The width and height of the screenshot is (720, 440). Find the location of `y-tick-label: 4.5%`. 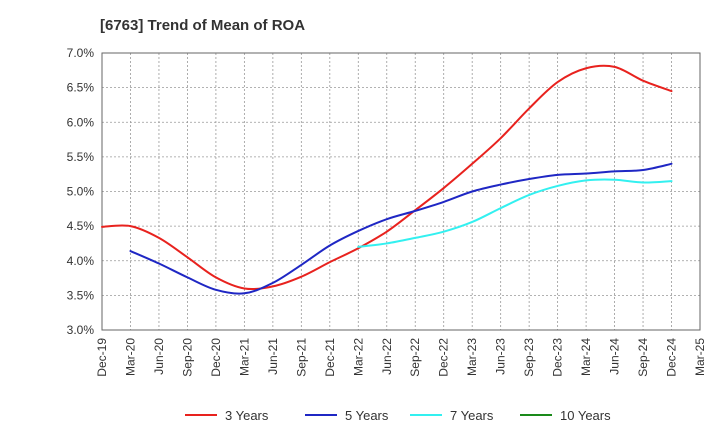

y-tick-label: 4.5% is located at coordinates (81, 226).